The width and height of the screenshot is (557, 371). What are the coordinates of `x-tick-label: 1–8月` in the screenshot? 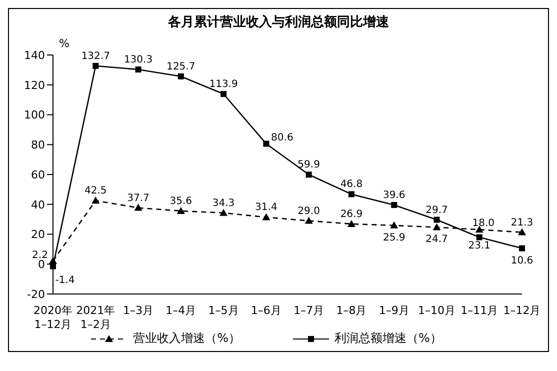 It's located at (351, 310).